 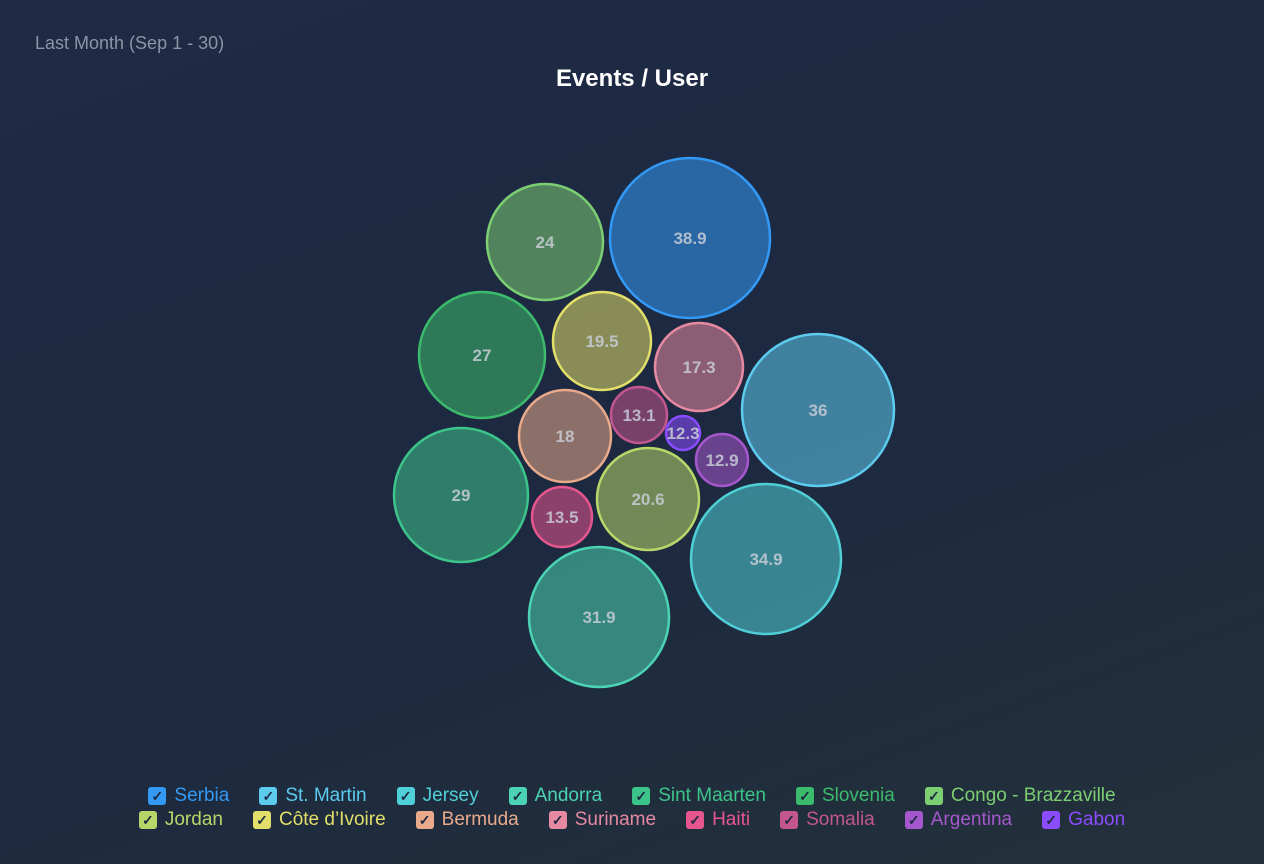 I want to click on bubble-value-label: 12.3, so click(x=682, y=433).